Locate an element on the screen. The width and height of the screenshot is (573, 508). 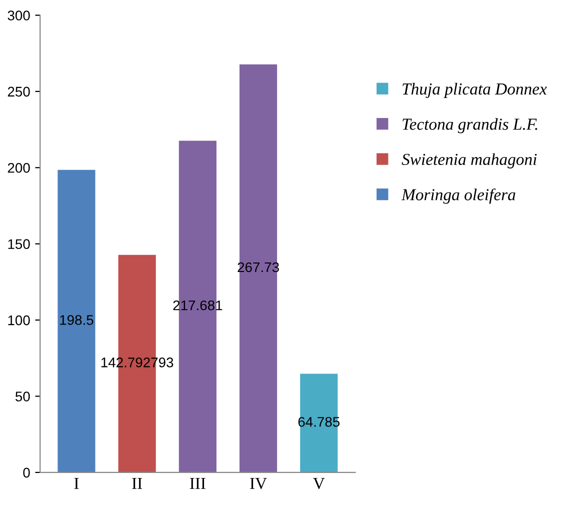
x-tick-label: V is located at coordinates (319, 484).